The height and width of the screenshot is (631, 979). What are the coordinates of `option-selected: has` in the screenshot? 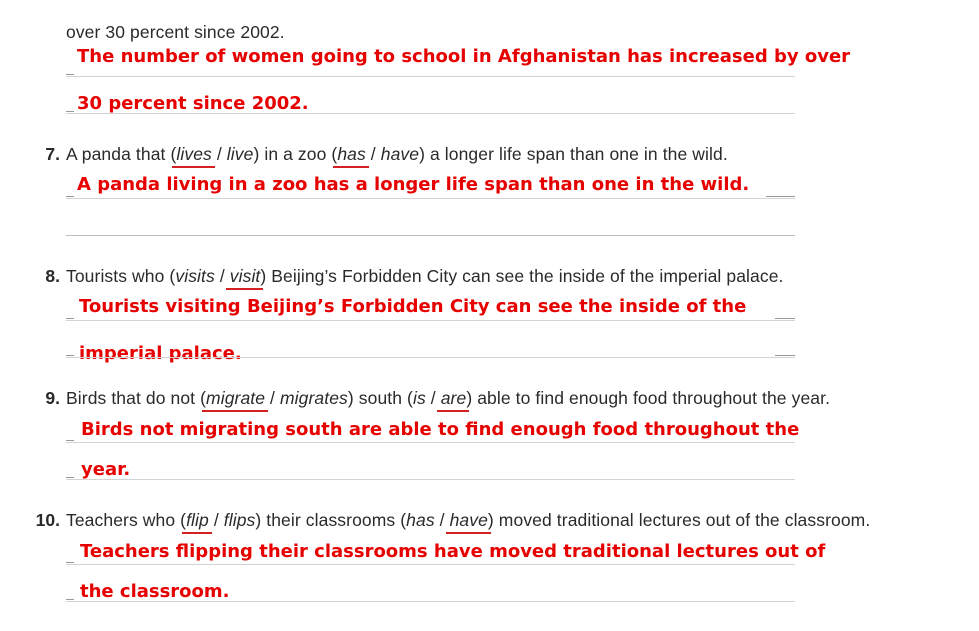 It's located at (351, 156).